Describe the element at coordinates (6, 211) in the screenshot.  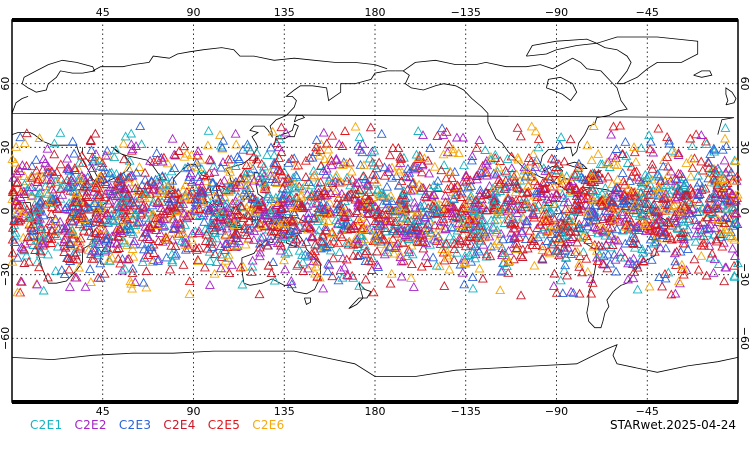
I see `lat-tick-label-left: 0` at that location.